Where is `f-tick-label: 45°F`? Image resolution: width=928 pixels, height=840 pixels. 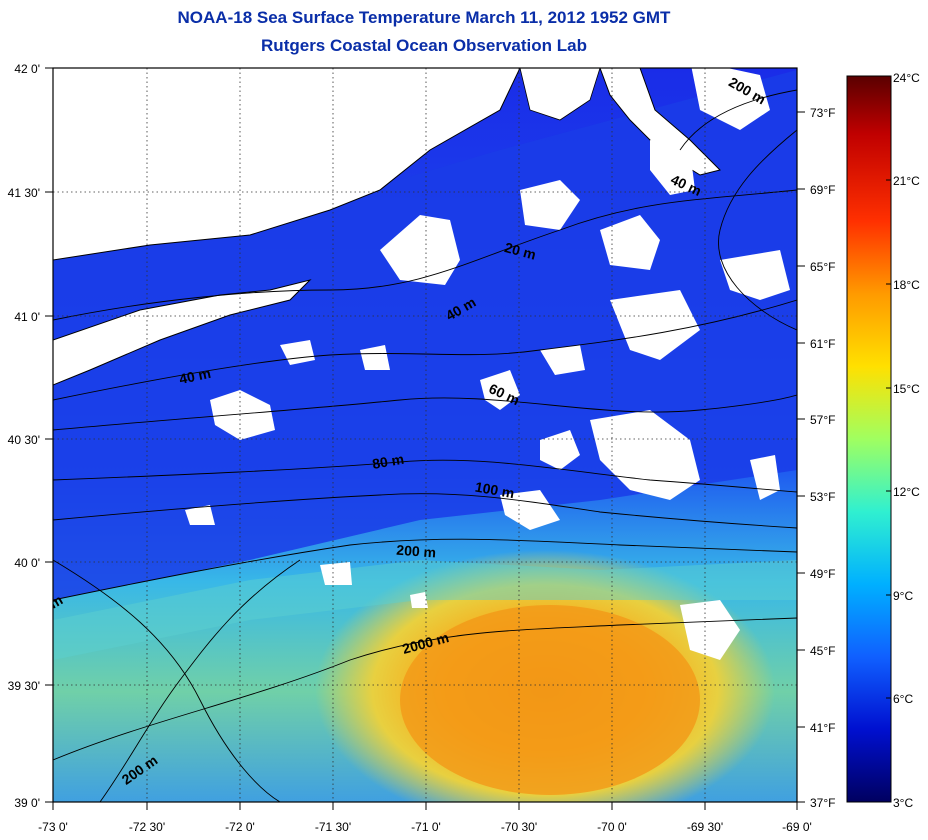
f-tick-label: 45°F is located at coordinates (822, 651).